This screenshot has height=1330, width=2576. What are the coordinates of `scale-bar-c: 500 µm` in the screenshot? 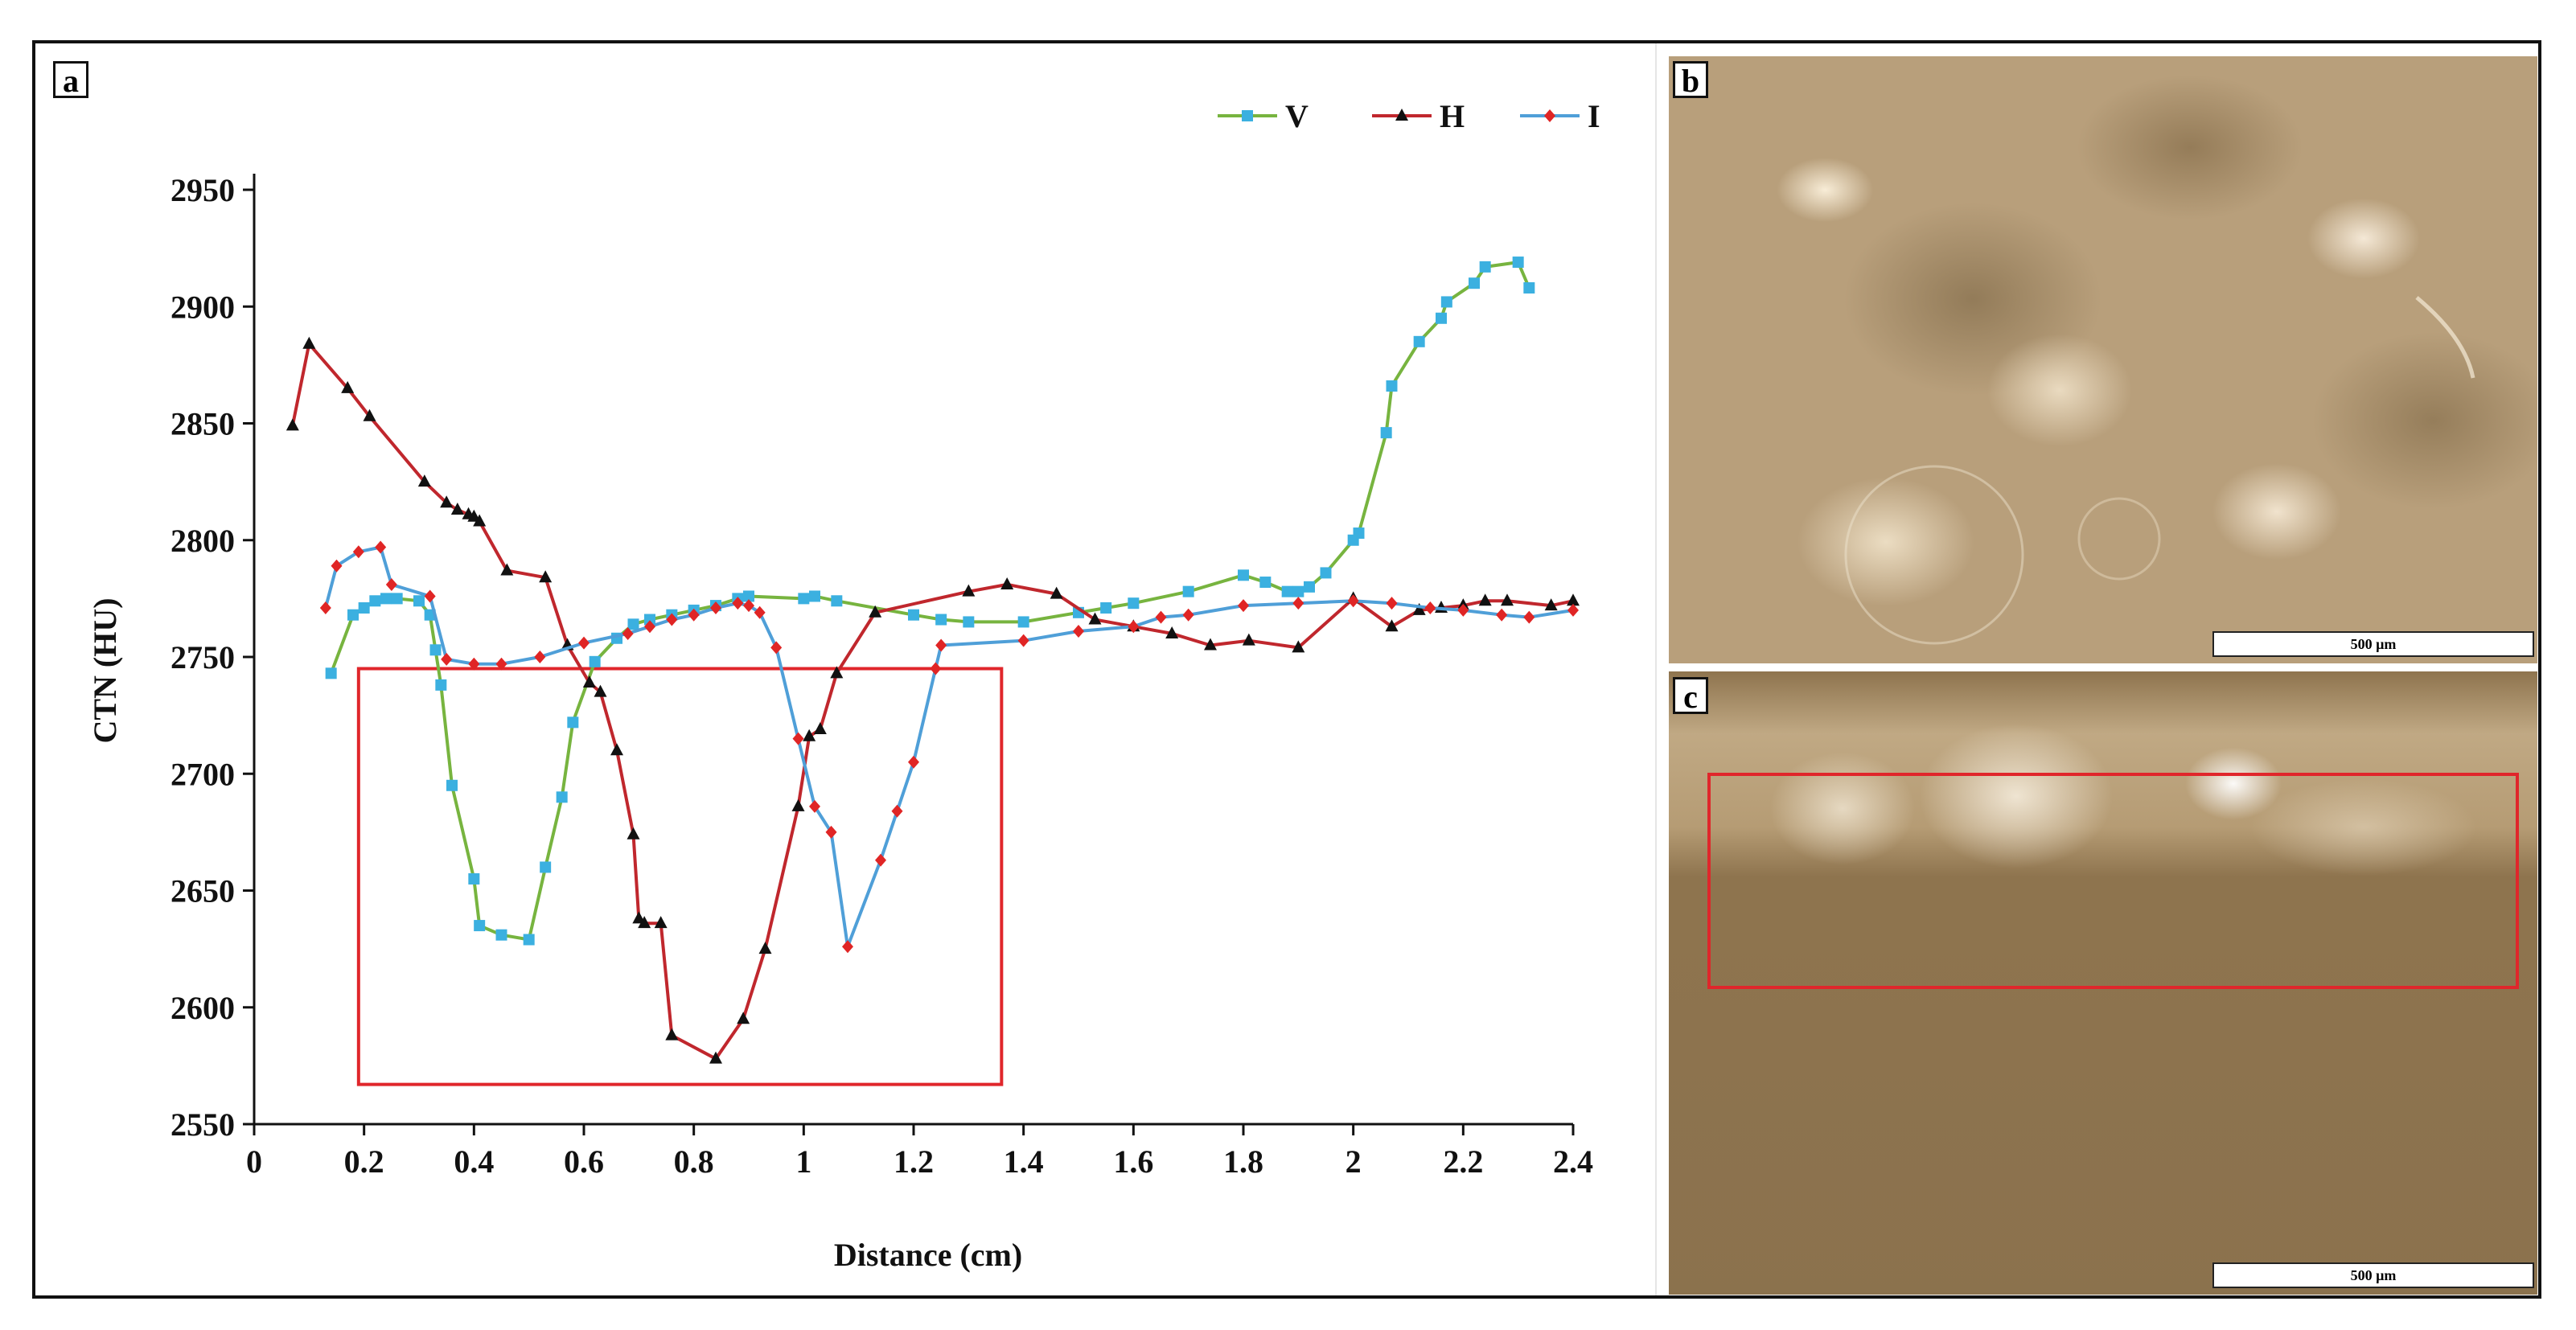 It's located at (2373, 1275).